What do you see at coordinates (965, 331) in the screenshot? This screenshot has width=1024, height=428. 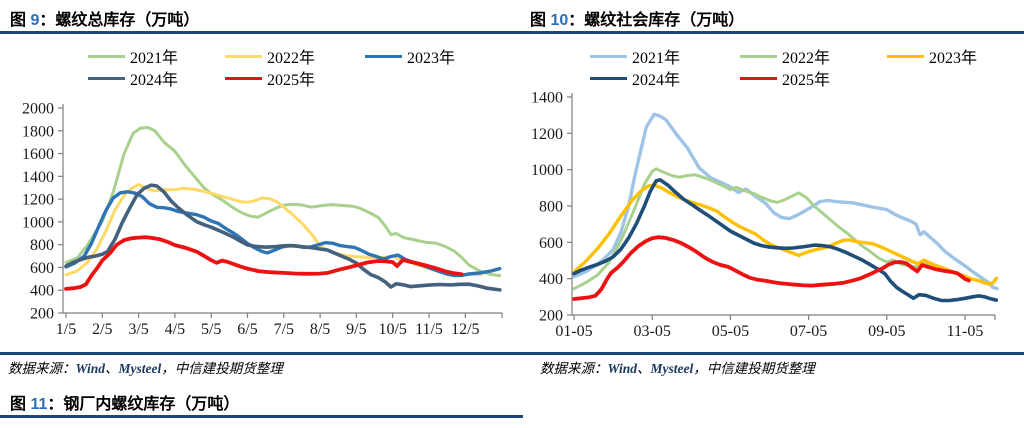 I see `x-tick-label: 11-05` at bounding box center [965, 331].